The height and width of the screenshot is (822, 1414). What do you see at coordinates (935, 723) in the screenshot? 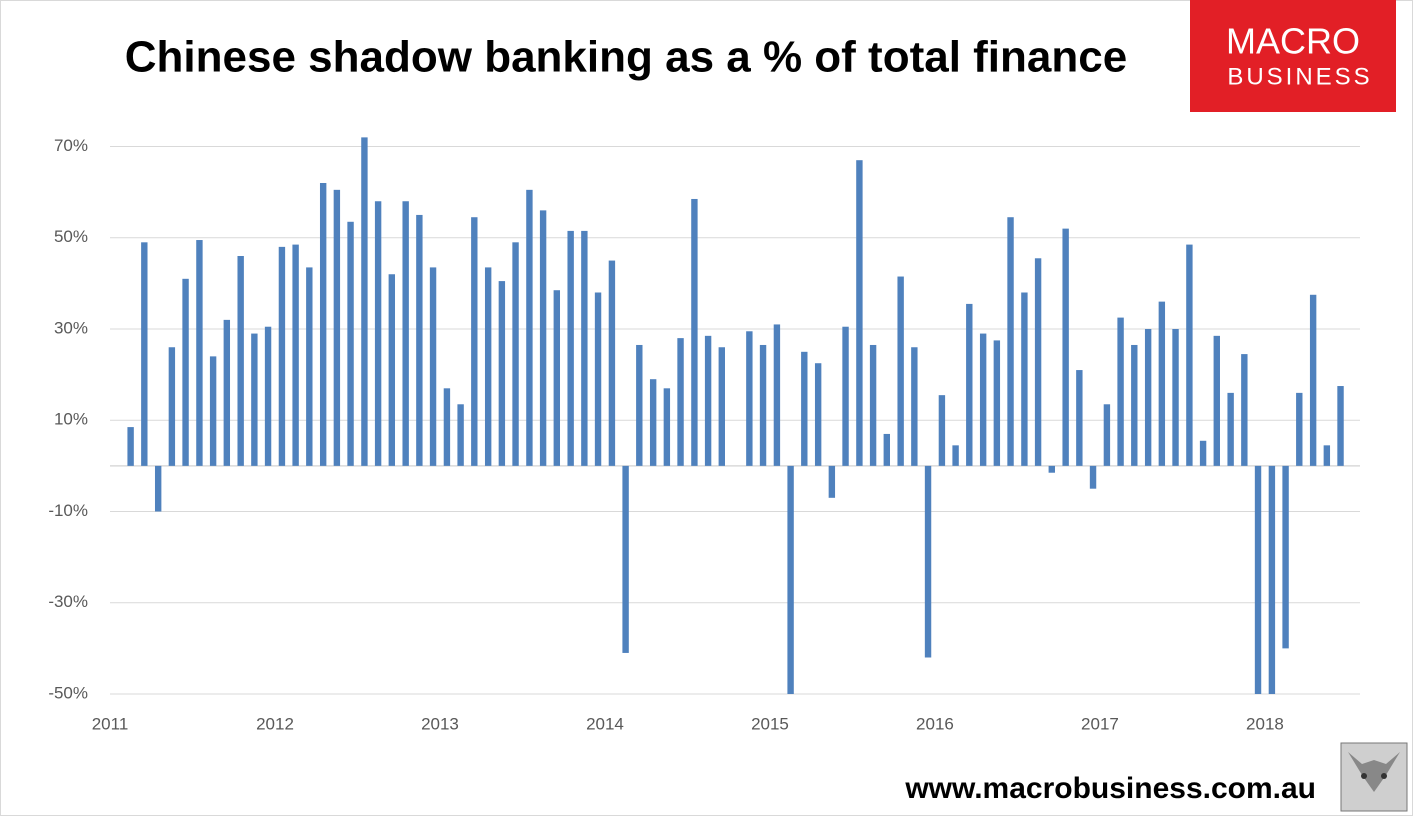
I see `x-tick-label: 2016` at bounding box center [935, 723].